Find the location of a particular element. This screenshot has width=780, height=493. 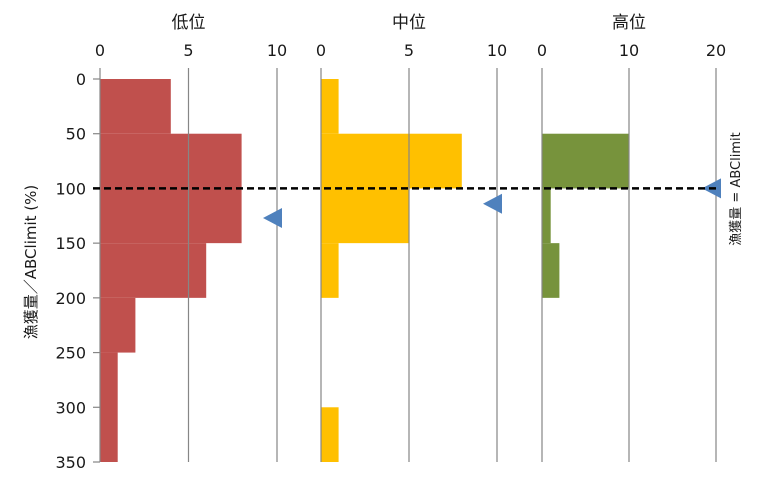

panel-title-2: 中位 is located at coordinates (409, 23).